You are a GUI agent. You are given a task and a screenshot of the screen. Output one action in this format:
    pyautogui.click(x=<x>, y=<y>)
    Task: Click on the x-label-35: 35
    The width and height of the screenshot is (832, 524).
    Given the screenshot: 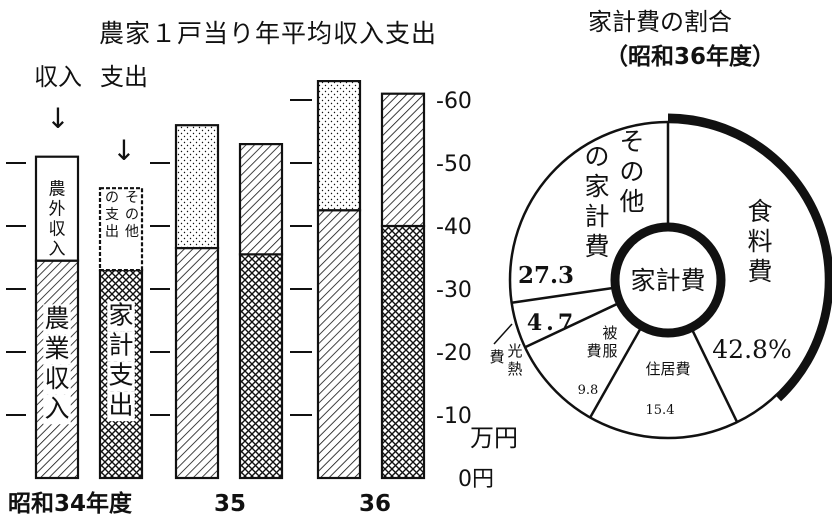 What is the action you would take?
    pyautogui.click(x=230, y=504)
    